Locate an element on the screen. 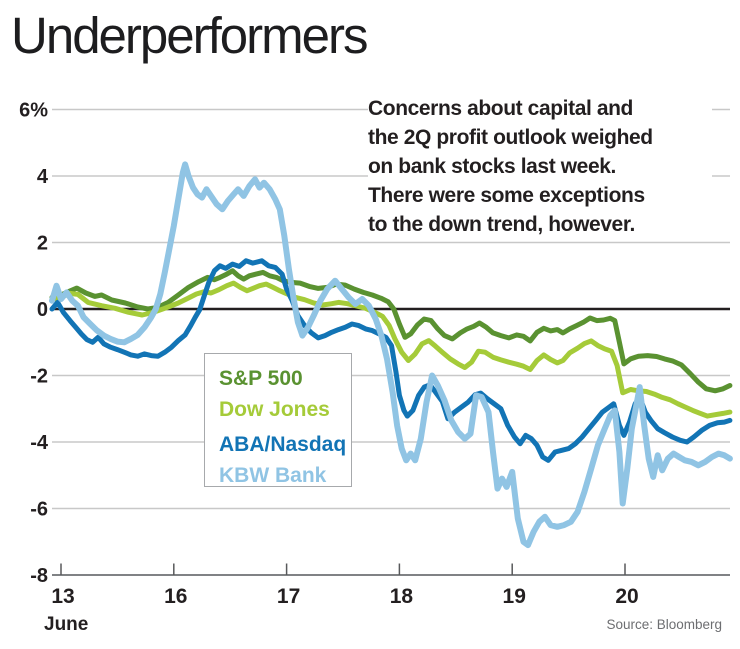 The width and height of the screenshot is (740, 649). legend-item-dow-jones: Dow Jones is located at coordinates (274, 409).